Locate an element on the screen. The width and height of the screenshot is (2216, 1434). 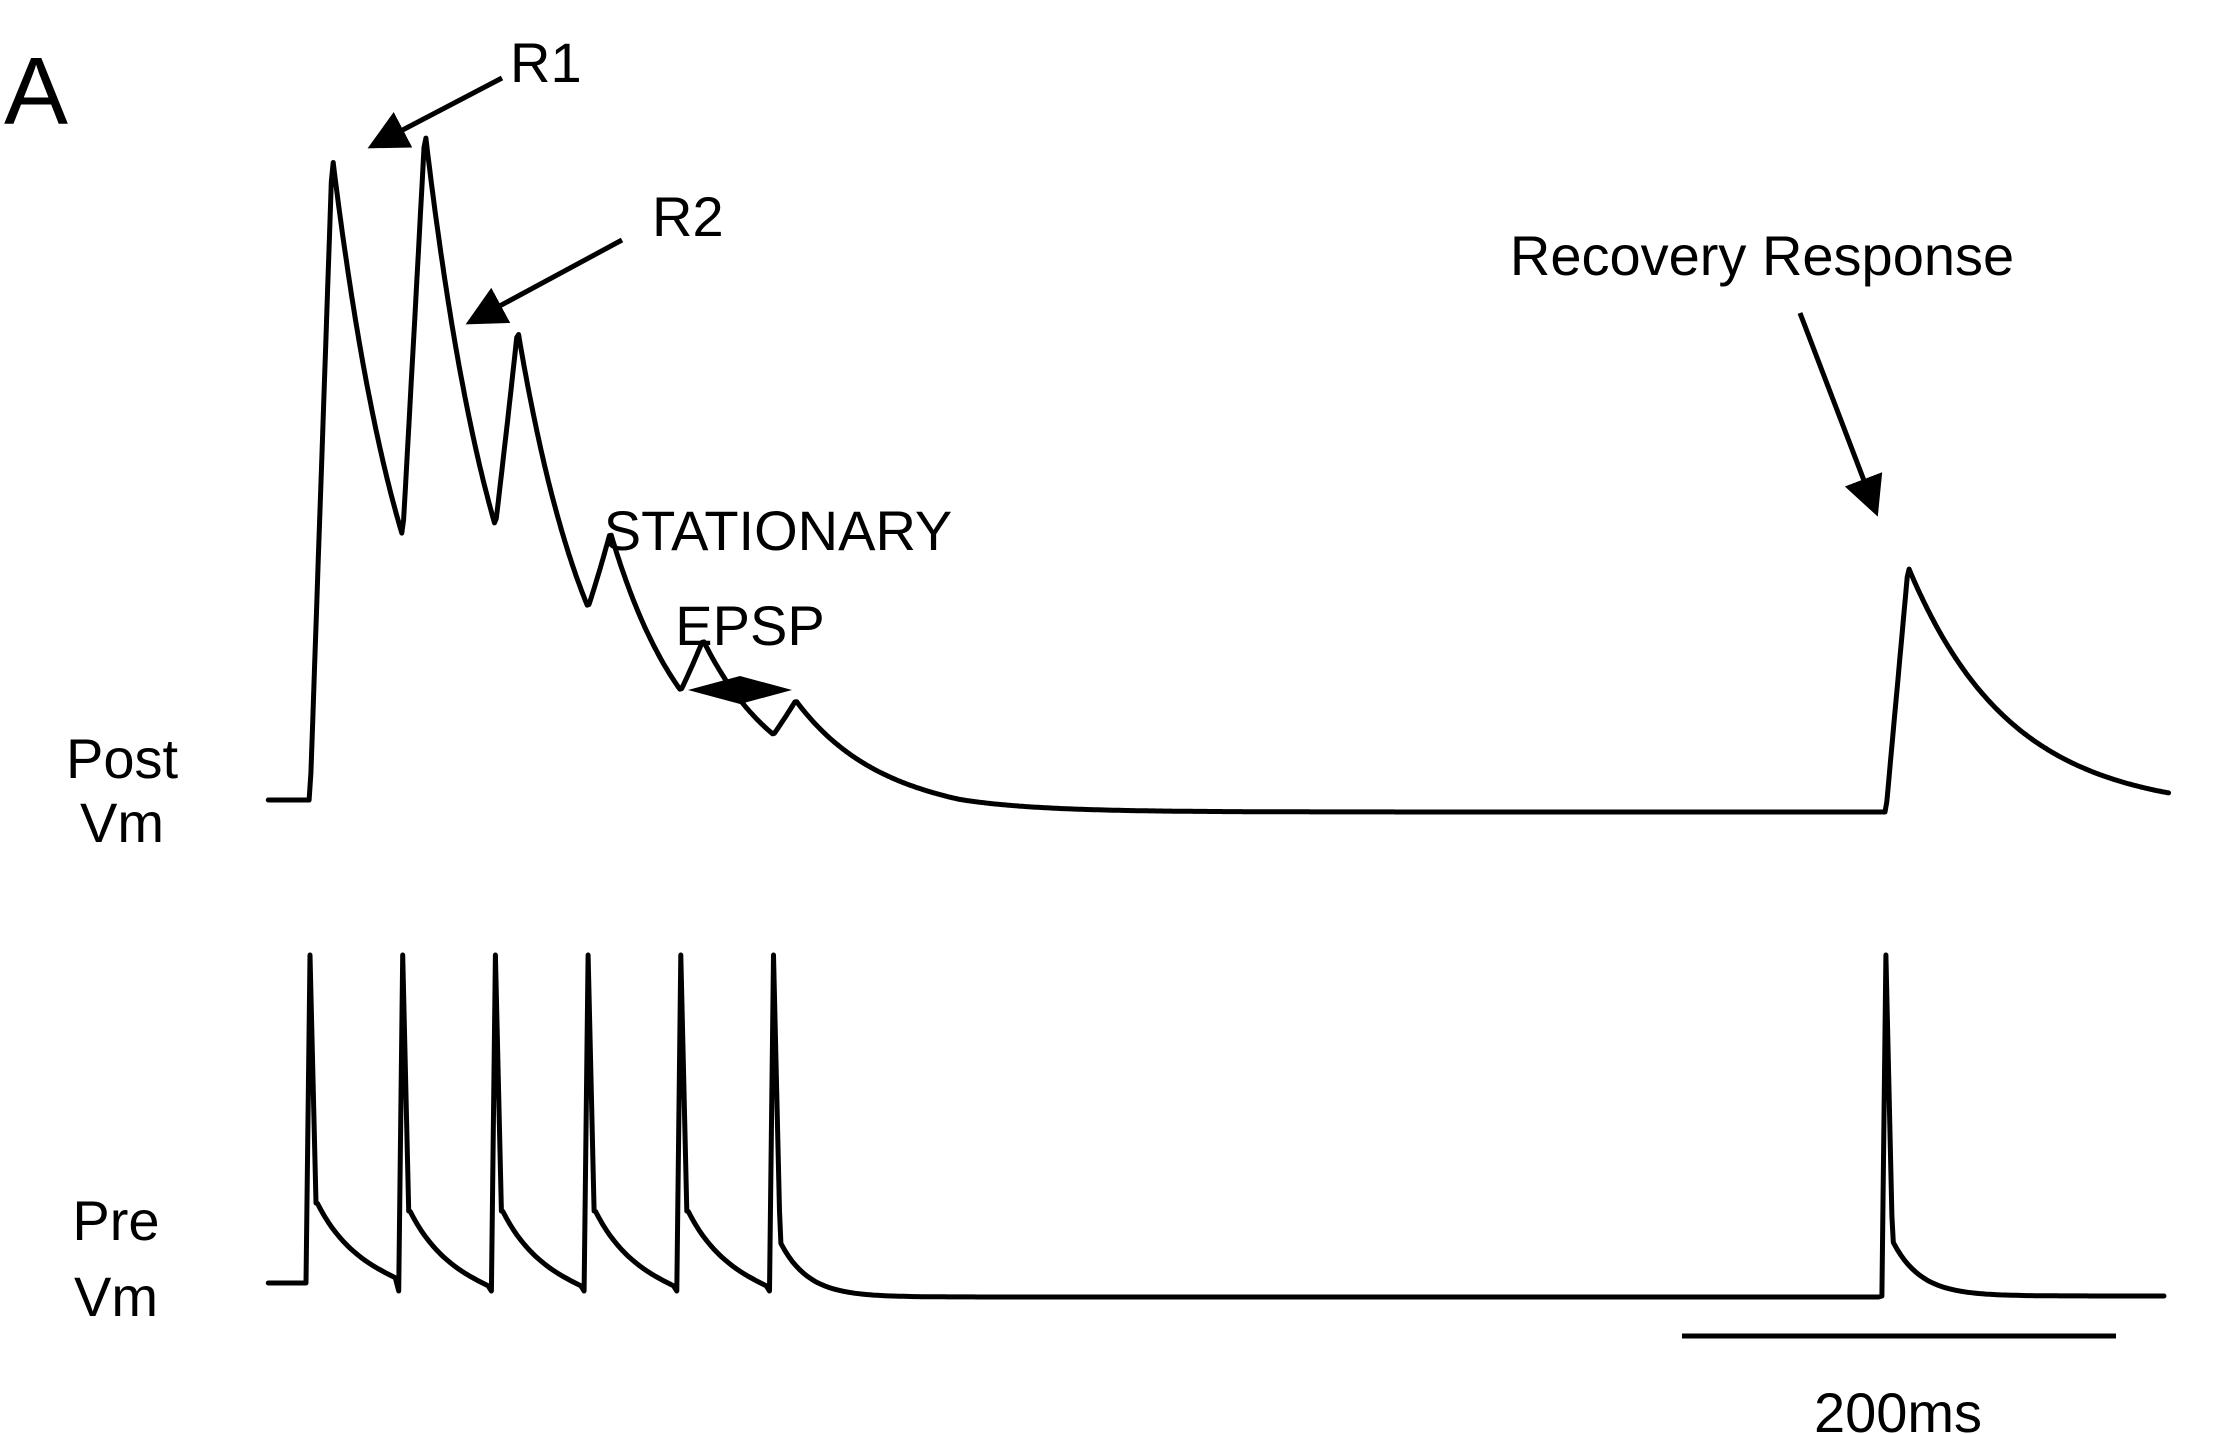
panel-label: A is located at coordinates (36, 91).